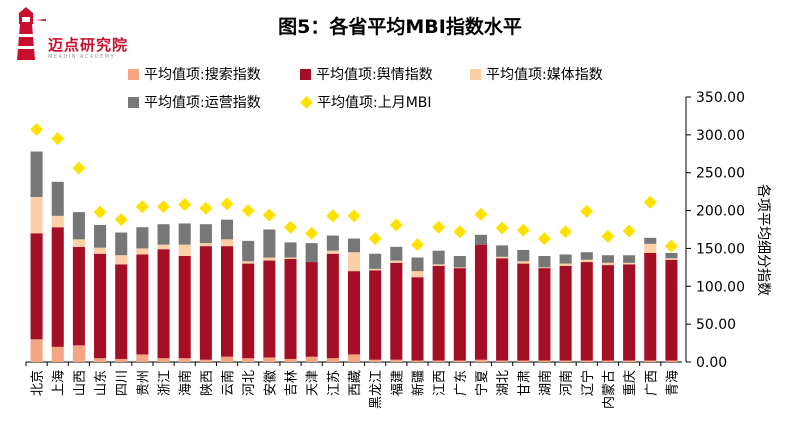 The width and height of the screenshot is (800, 431). I want to click on x-tick-label: 湖南, so click(545, 383).